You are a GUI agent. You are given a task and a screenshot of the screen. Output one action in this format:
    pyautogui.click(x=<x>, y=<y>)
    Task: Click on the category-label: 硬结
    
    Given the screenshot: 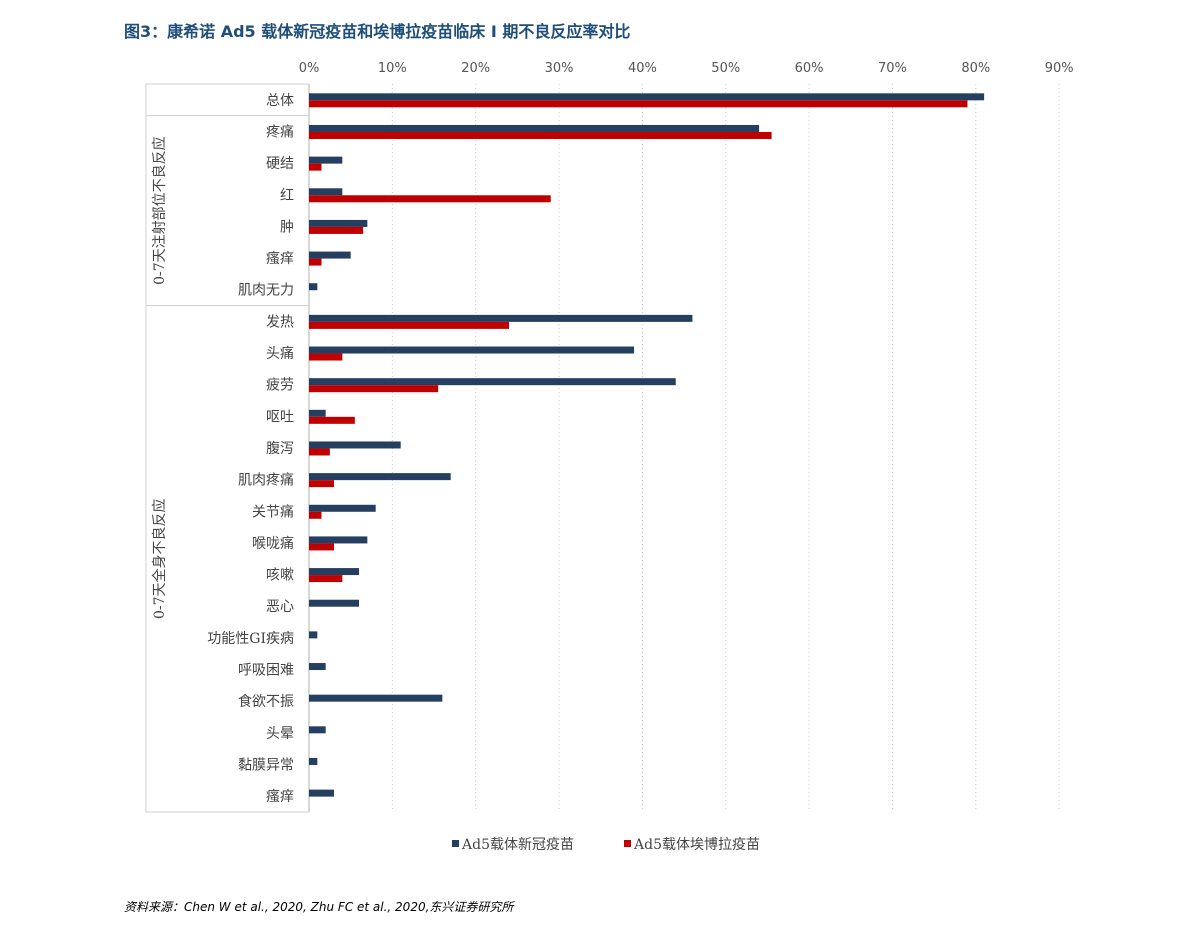 What is the action you would take?
    pyautogui.click(x=280, y=164)
    